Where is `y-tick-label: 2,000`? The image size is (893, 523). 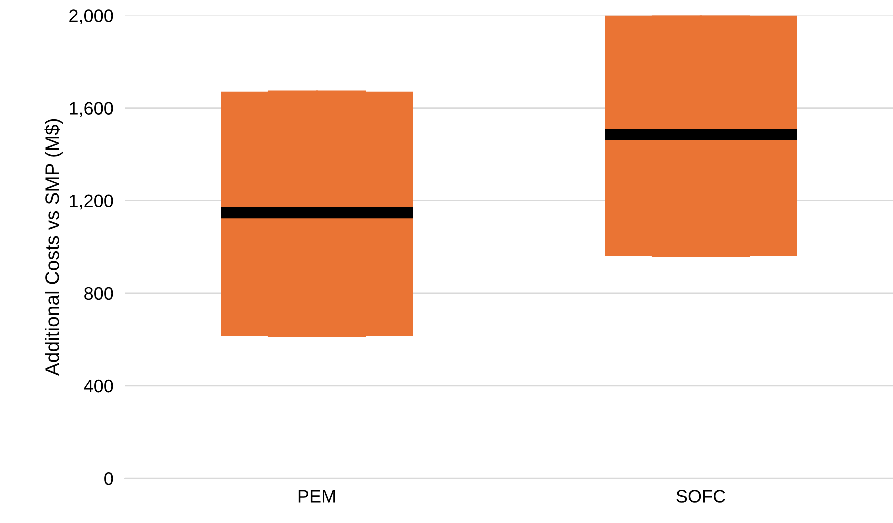
y-tick-label: 2,000 is located at coordinates (92, 17).